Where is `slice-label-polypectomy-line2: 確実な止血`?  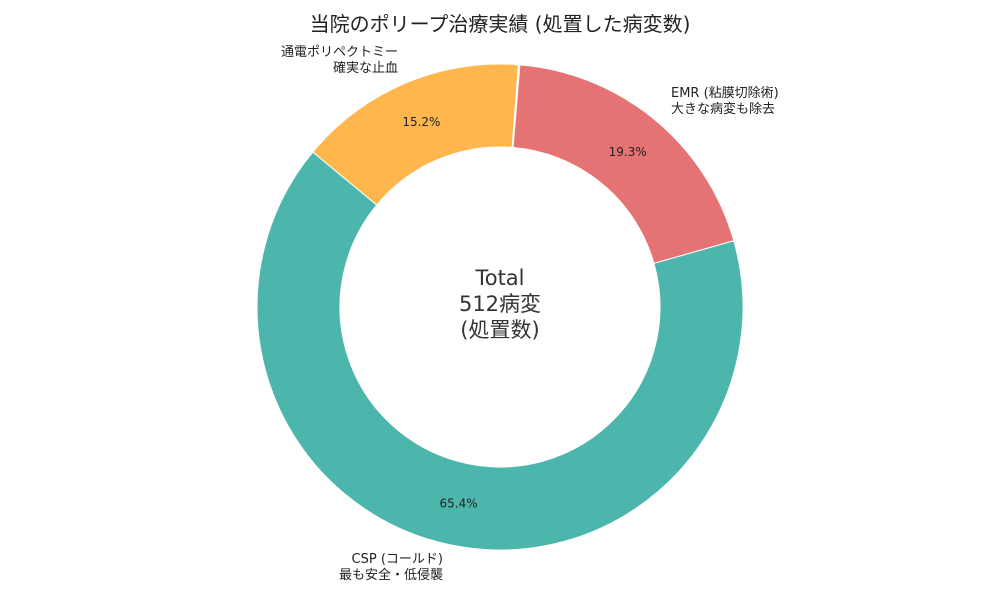 slice-label-polypectomy-line2: 確実な止血 is located at coordinates (365, 68).